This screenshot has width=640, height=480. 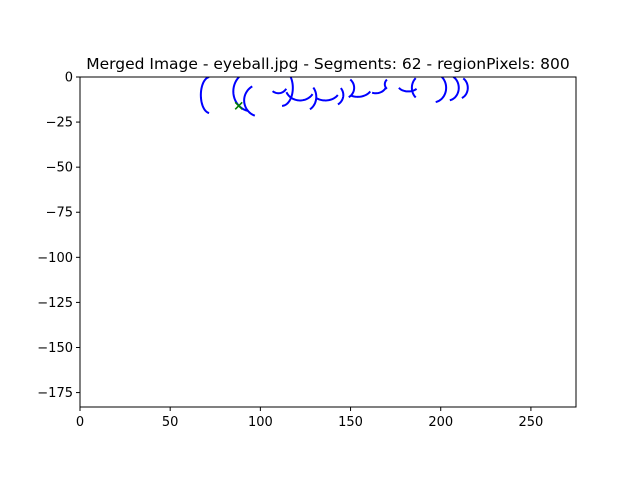 What do you see at coordinates (170, 422) in the screenshot?
I see `x-tick-label: 50` at bounding box center [170, 422].